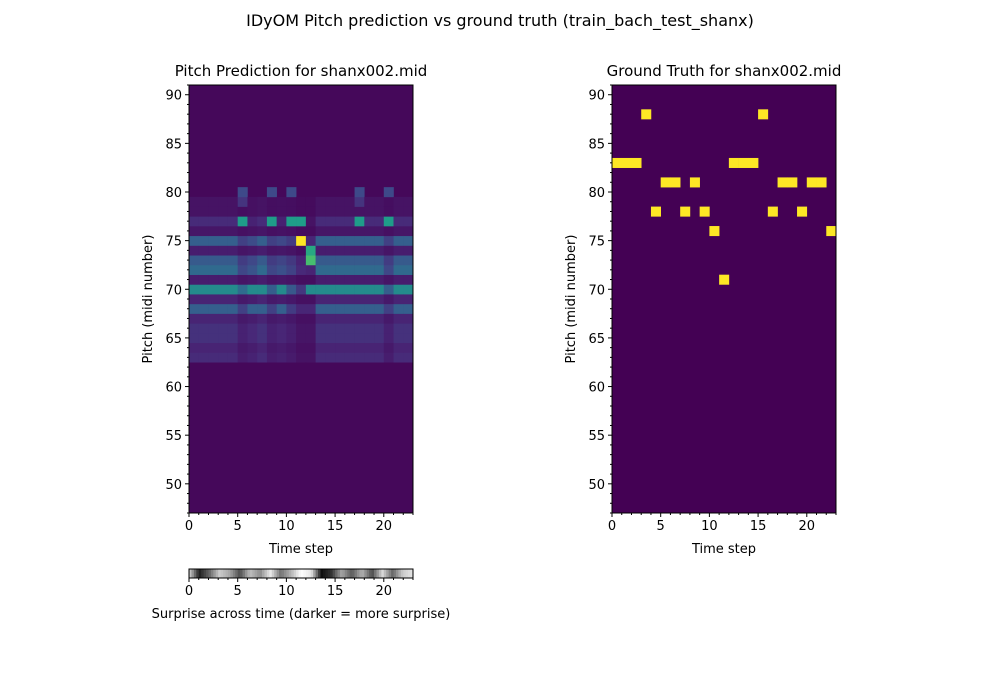 This screenshot has width=1000, height=700. Describe the element at coordinates (286, 526) in the screenshot. I see `prediction-x-tick-label: 10` at that location.